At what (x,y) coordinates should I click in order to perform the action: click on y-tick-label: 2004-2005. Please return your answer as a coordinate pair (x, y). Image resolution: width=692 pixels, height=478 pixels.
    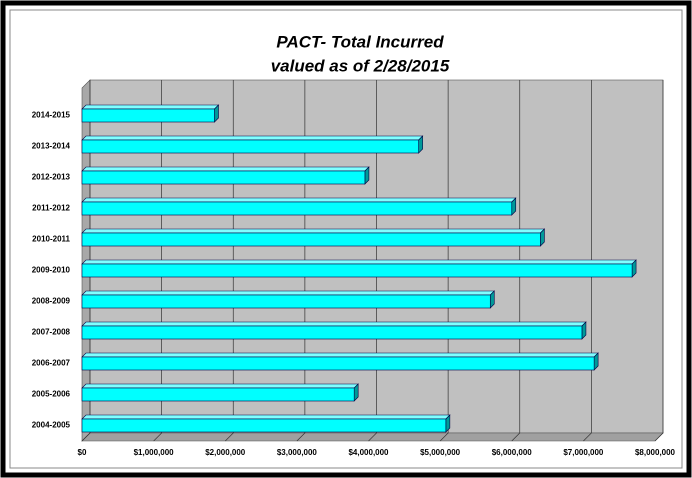
    Looking at the image, I should click on (51, 425).